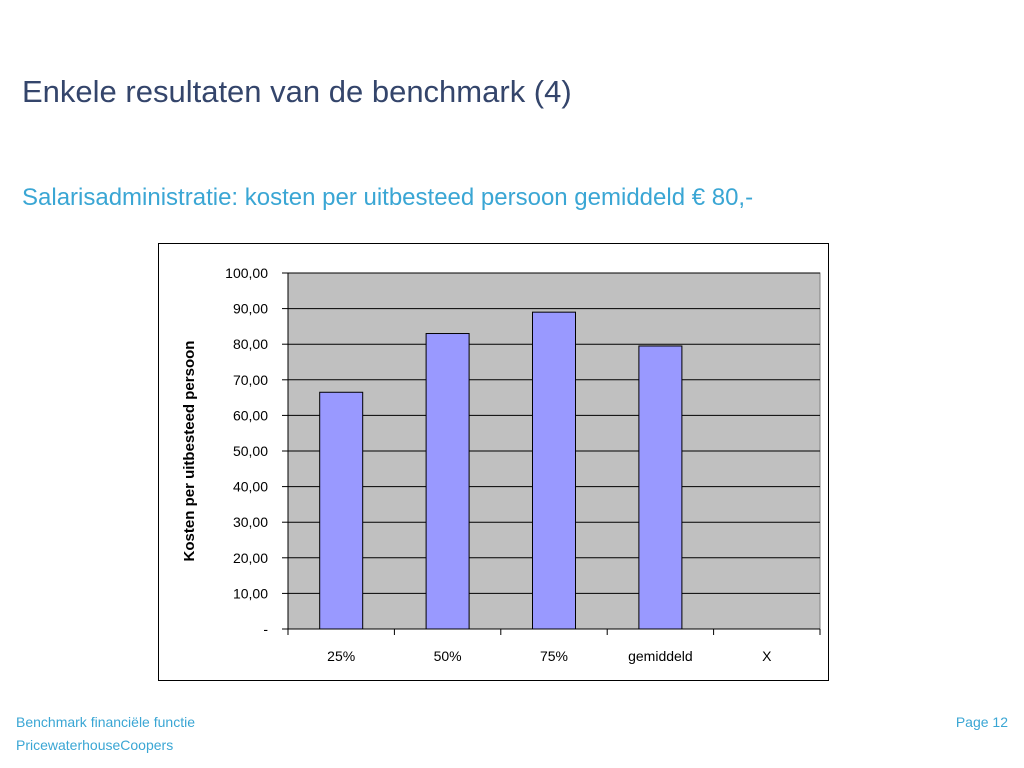 The image size is (1024, 768). I want to click on y-tick-label: 50,00, so click(250, 451).